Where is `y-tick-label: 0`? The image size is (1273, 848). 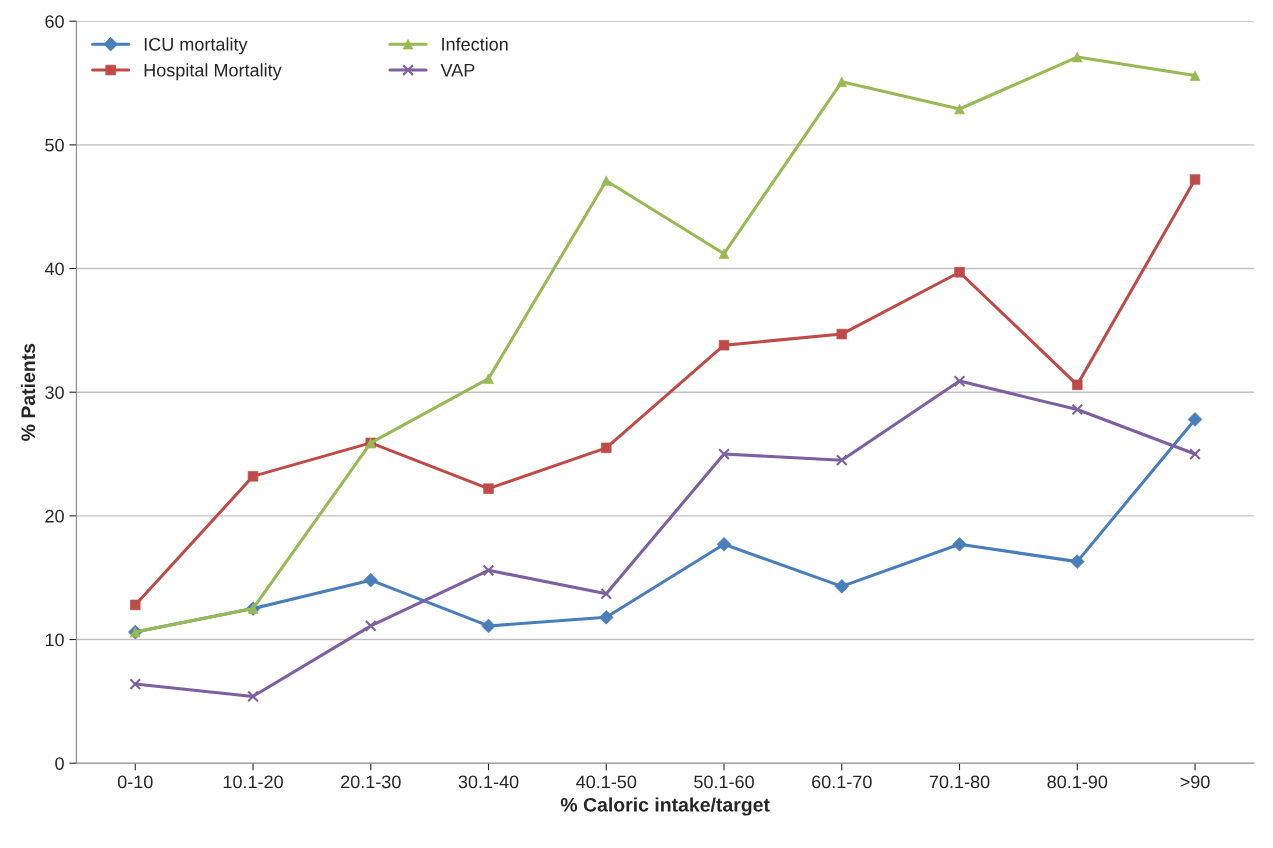
y-tick-label: 0 is located at coordinates (59, 763).